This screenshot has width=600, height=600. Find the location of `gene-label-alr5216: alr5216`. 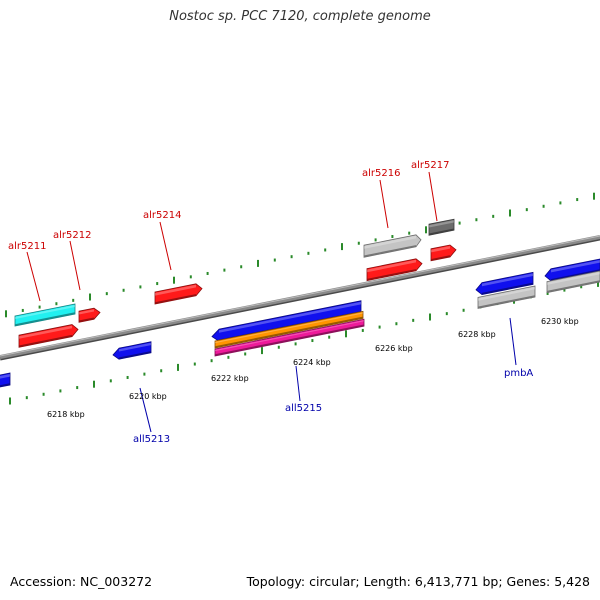

gene-label-alr5216: alr5216 is located at coordinates (381, 173).